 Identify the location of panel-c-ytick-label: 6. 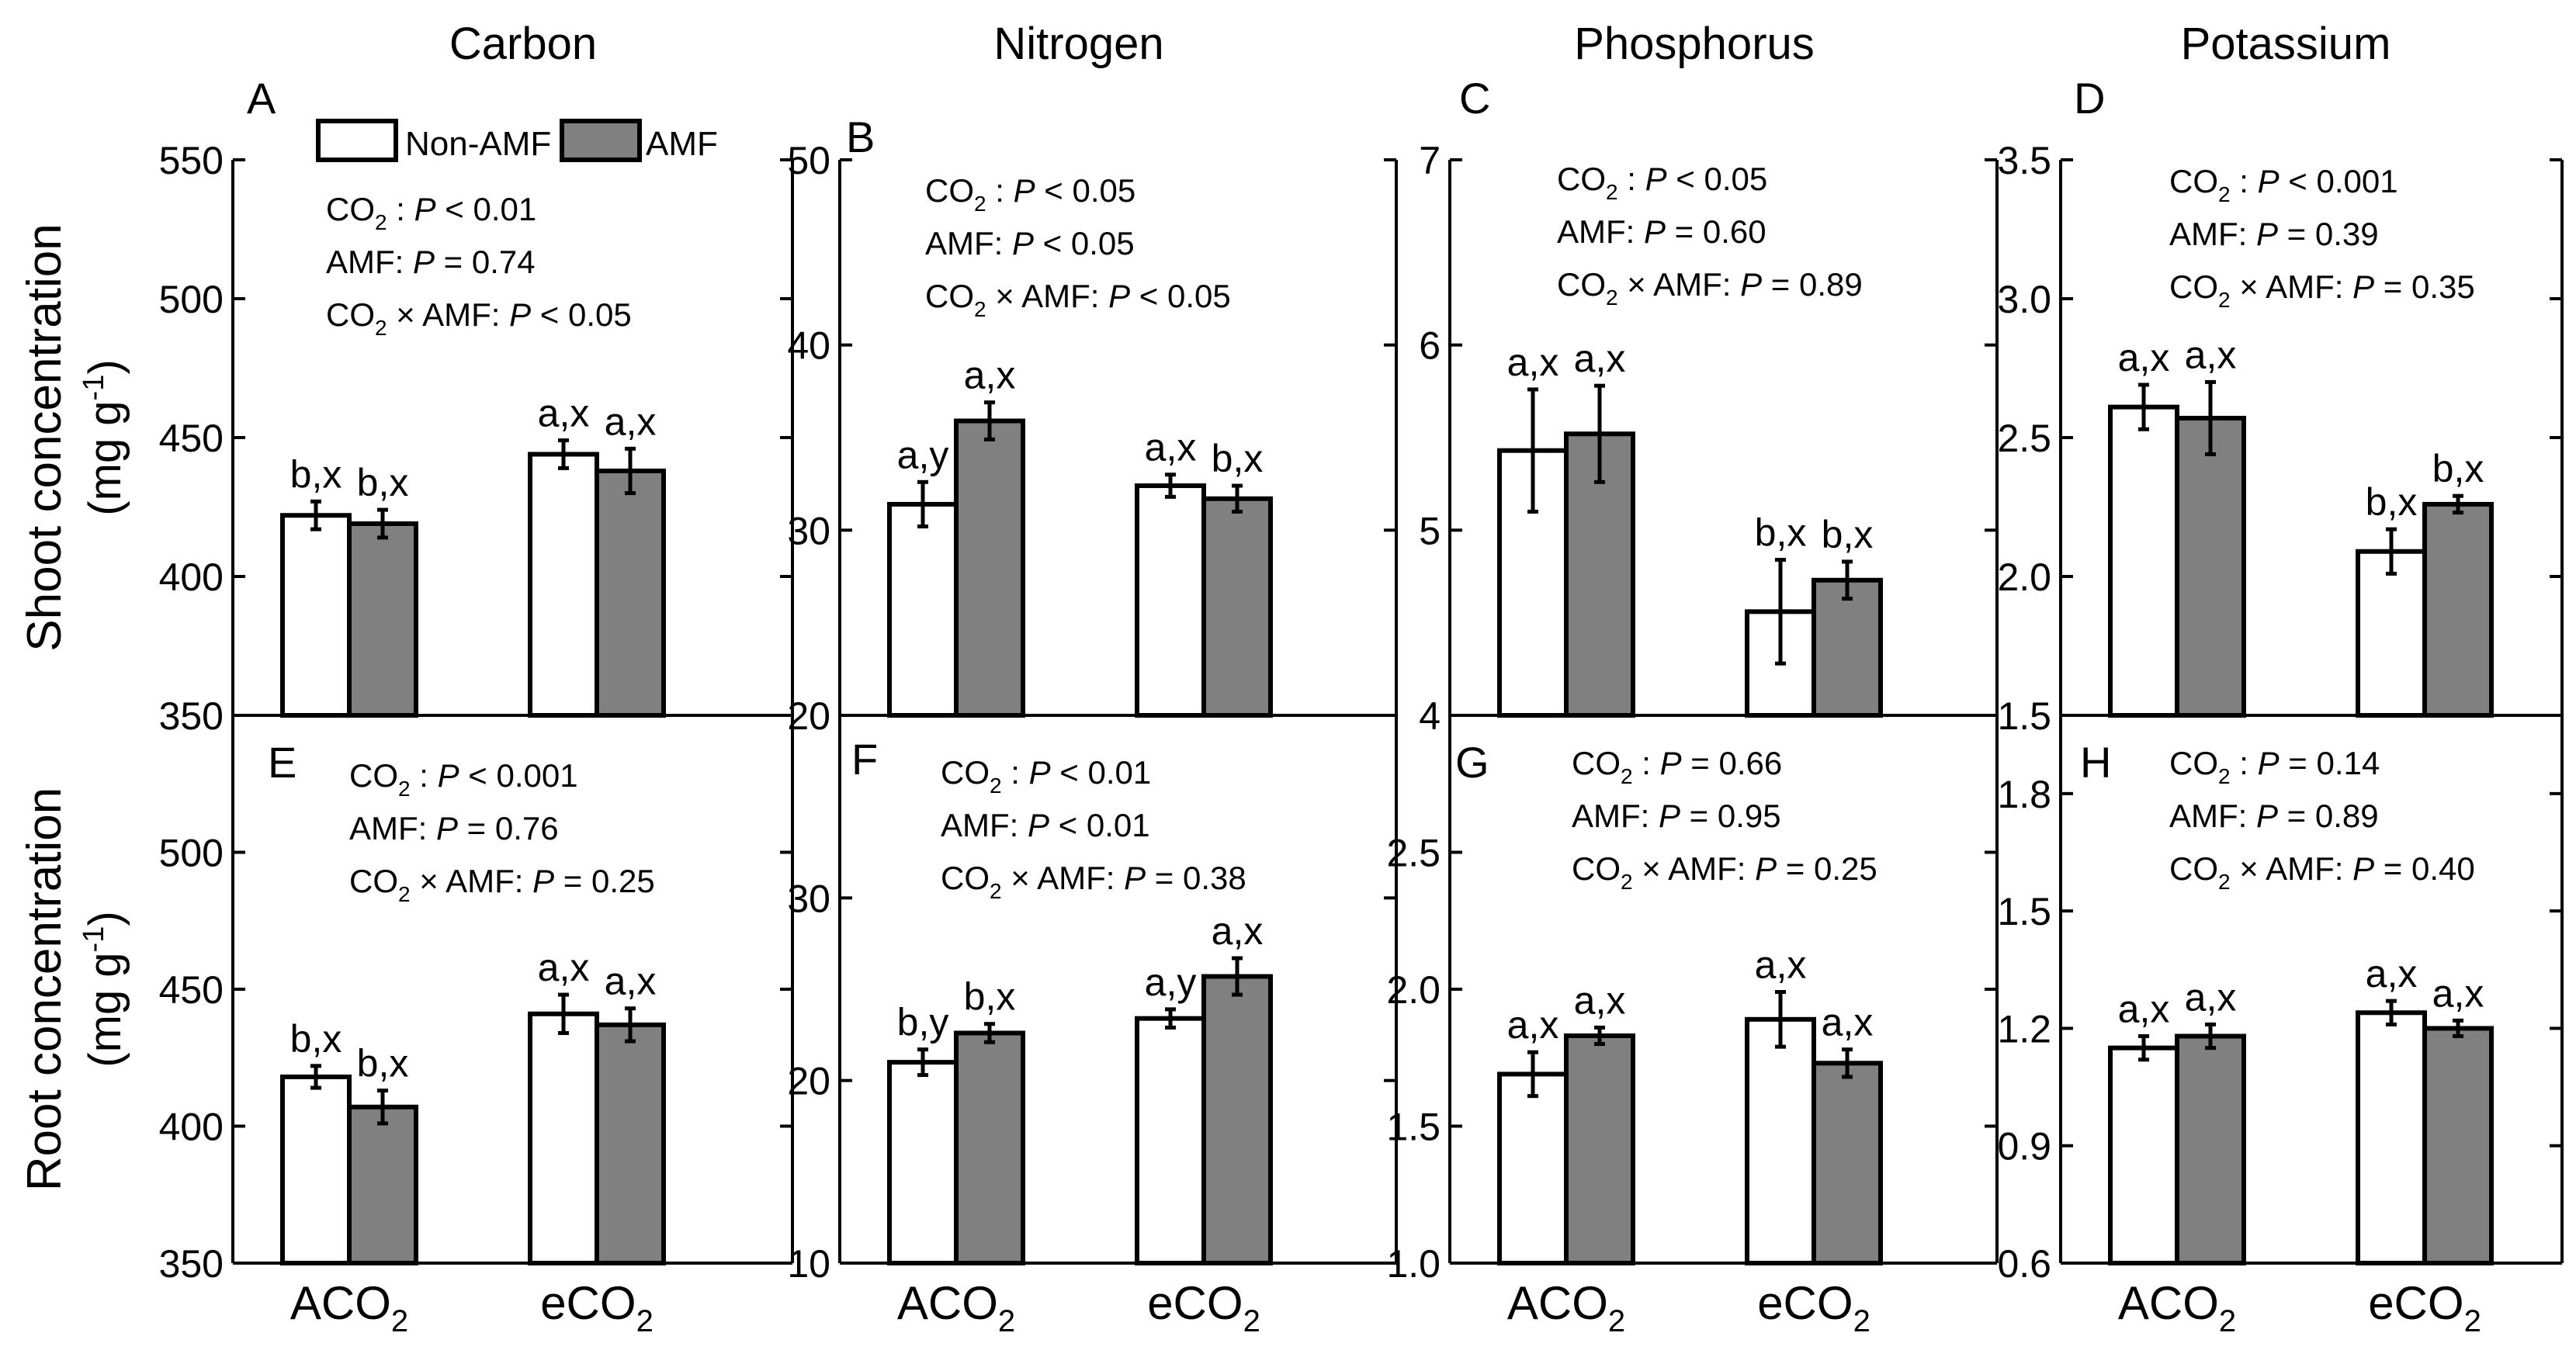
(1430, 346).